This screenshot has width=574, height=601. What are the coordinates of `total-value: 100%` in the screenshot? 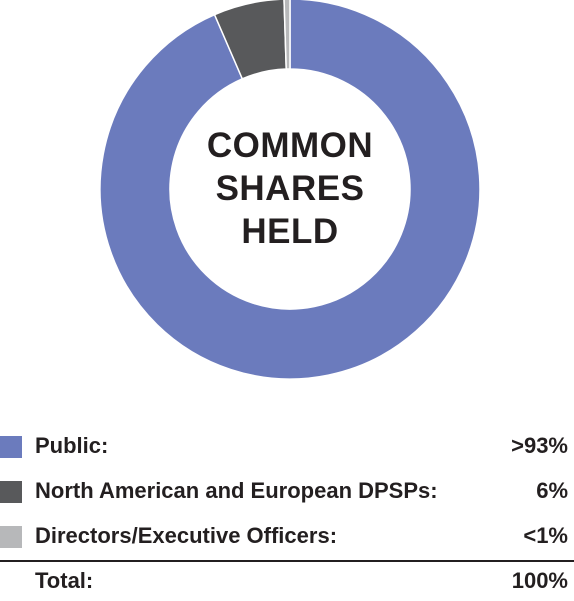 It's located at (539, 580).